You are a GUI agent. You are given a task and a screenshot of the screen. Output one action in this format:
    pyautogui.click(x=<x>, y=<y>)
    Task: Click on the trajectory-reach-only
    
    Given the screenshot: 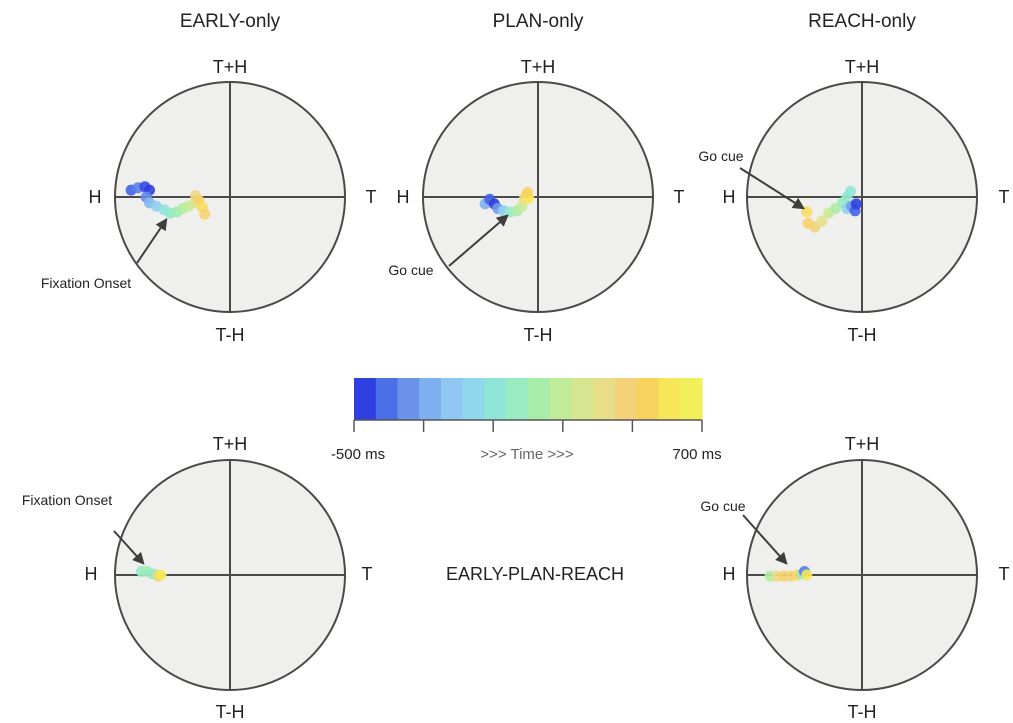 What is the action you would take?
    pyautogui.click(x=831, y=209)
    